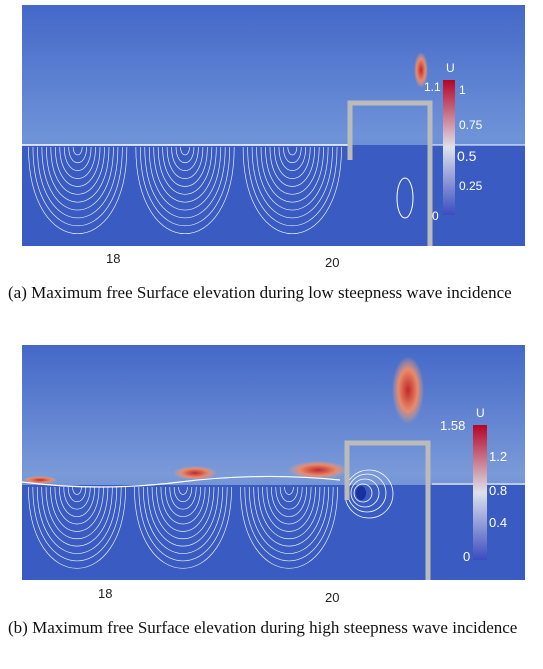 The width and height of the screenshot is (543, 669). Describe the element at coordinates (498, 522) in the screenshot. I see `colorbar-tick: 0.4` at that location.